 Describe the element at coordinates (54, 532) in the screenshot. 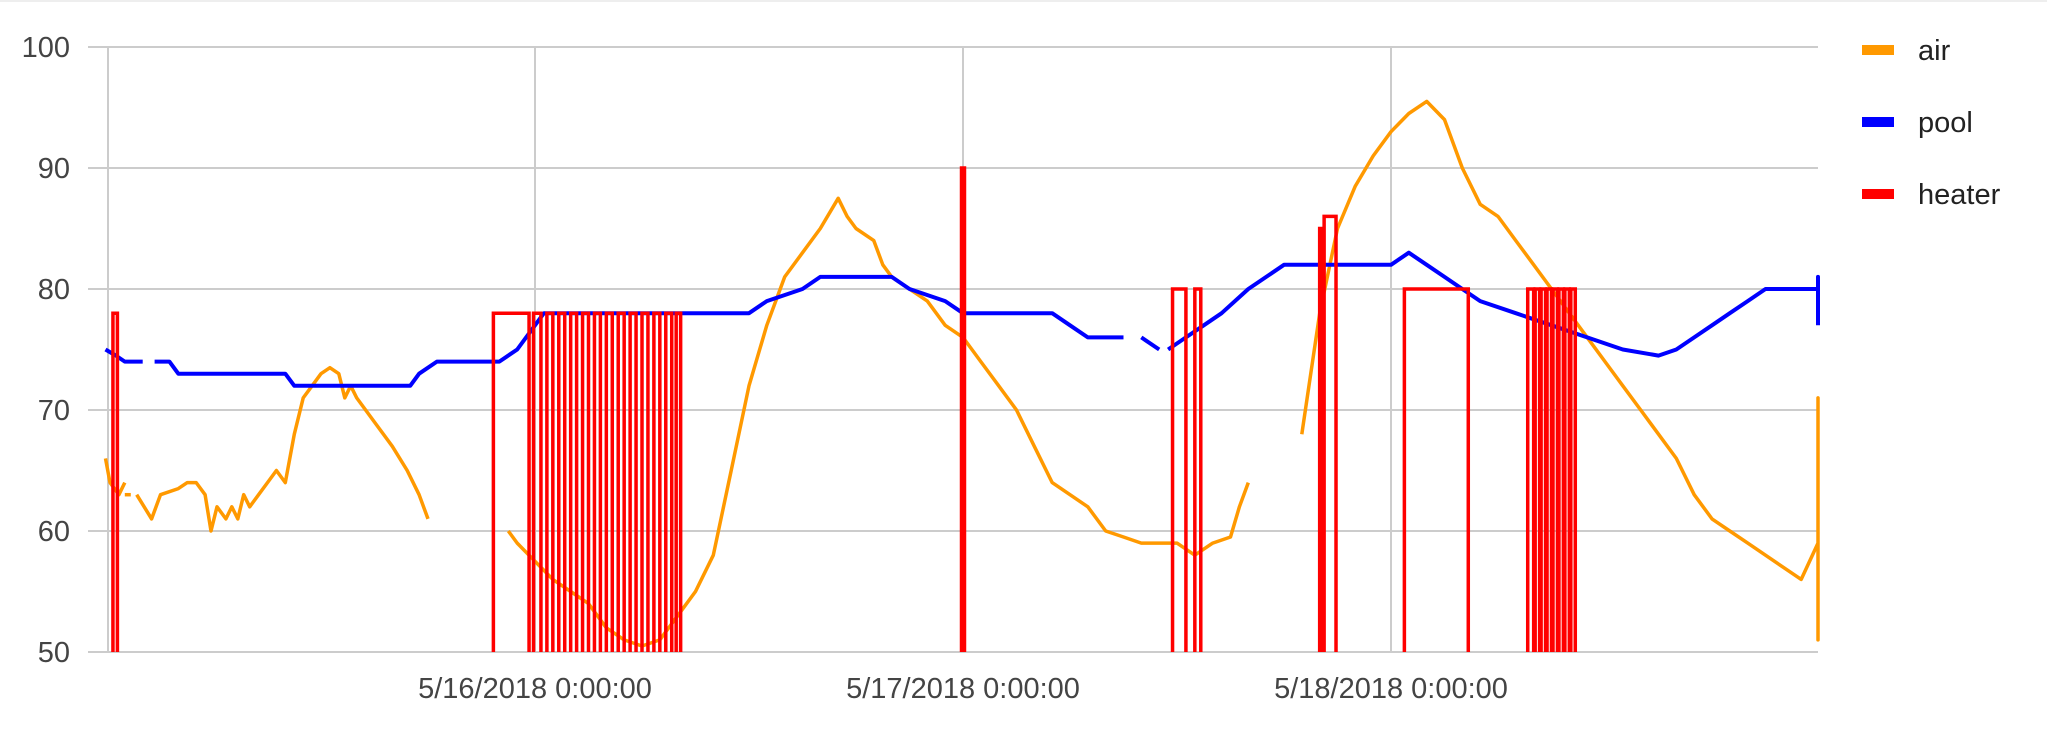

I see `y-tick-label-60: 60` at that location.